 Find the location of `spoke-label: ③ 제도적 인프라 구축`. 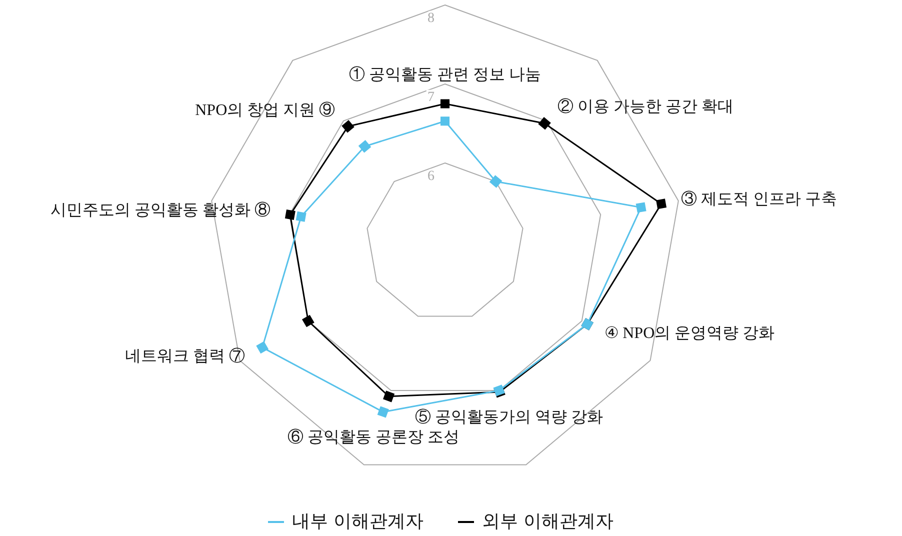

spoke-label: ③ 제도적 인프라 구축 is located at coordinates (758, 199).